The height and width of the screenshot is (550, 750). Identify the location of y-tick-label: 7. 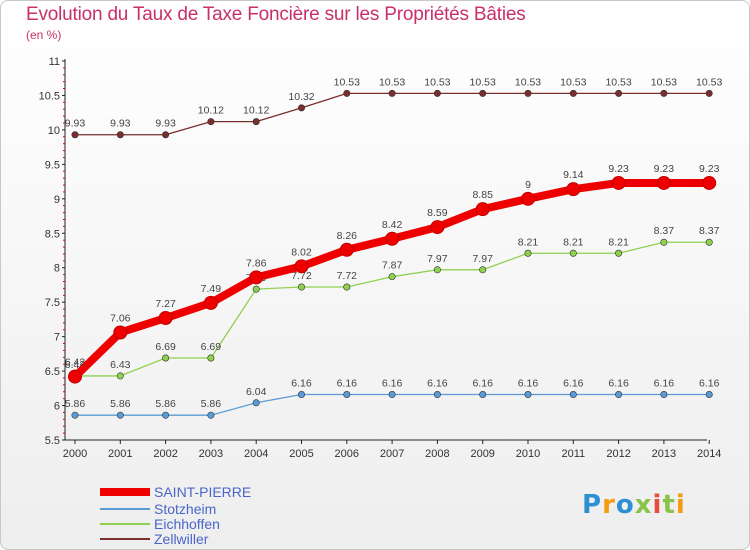
(57, 338).